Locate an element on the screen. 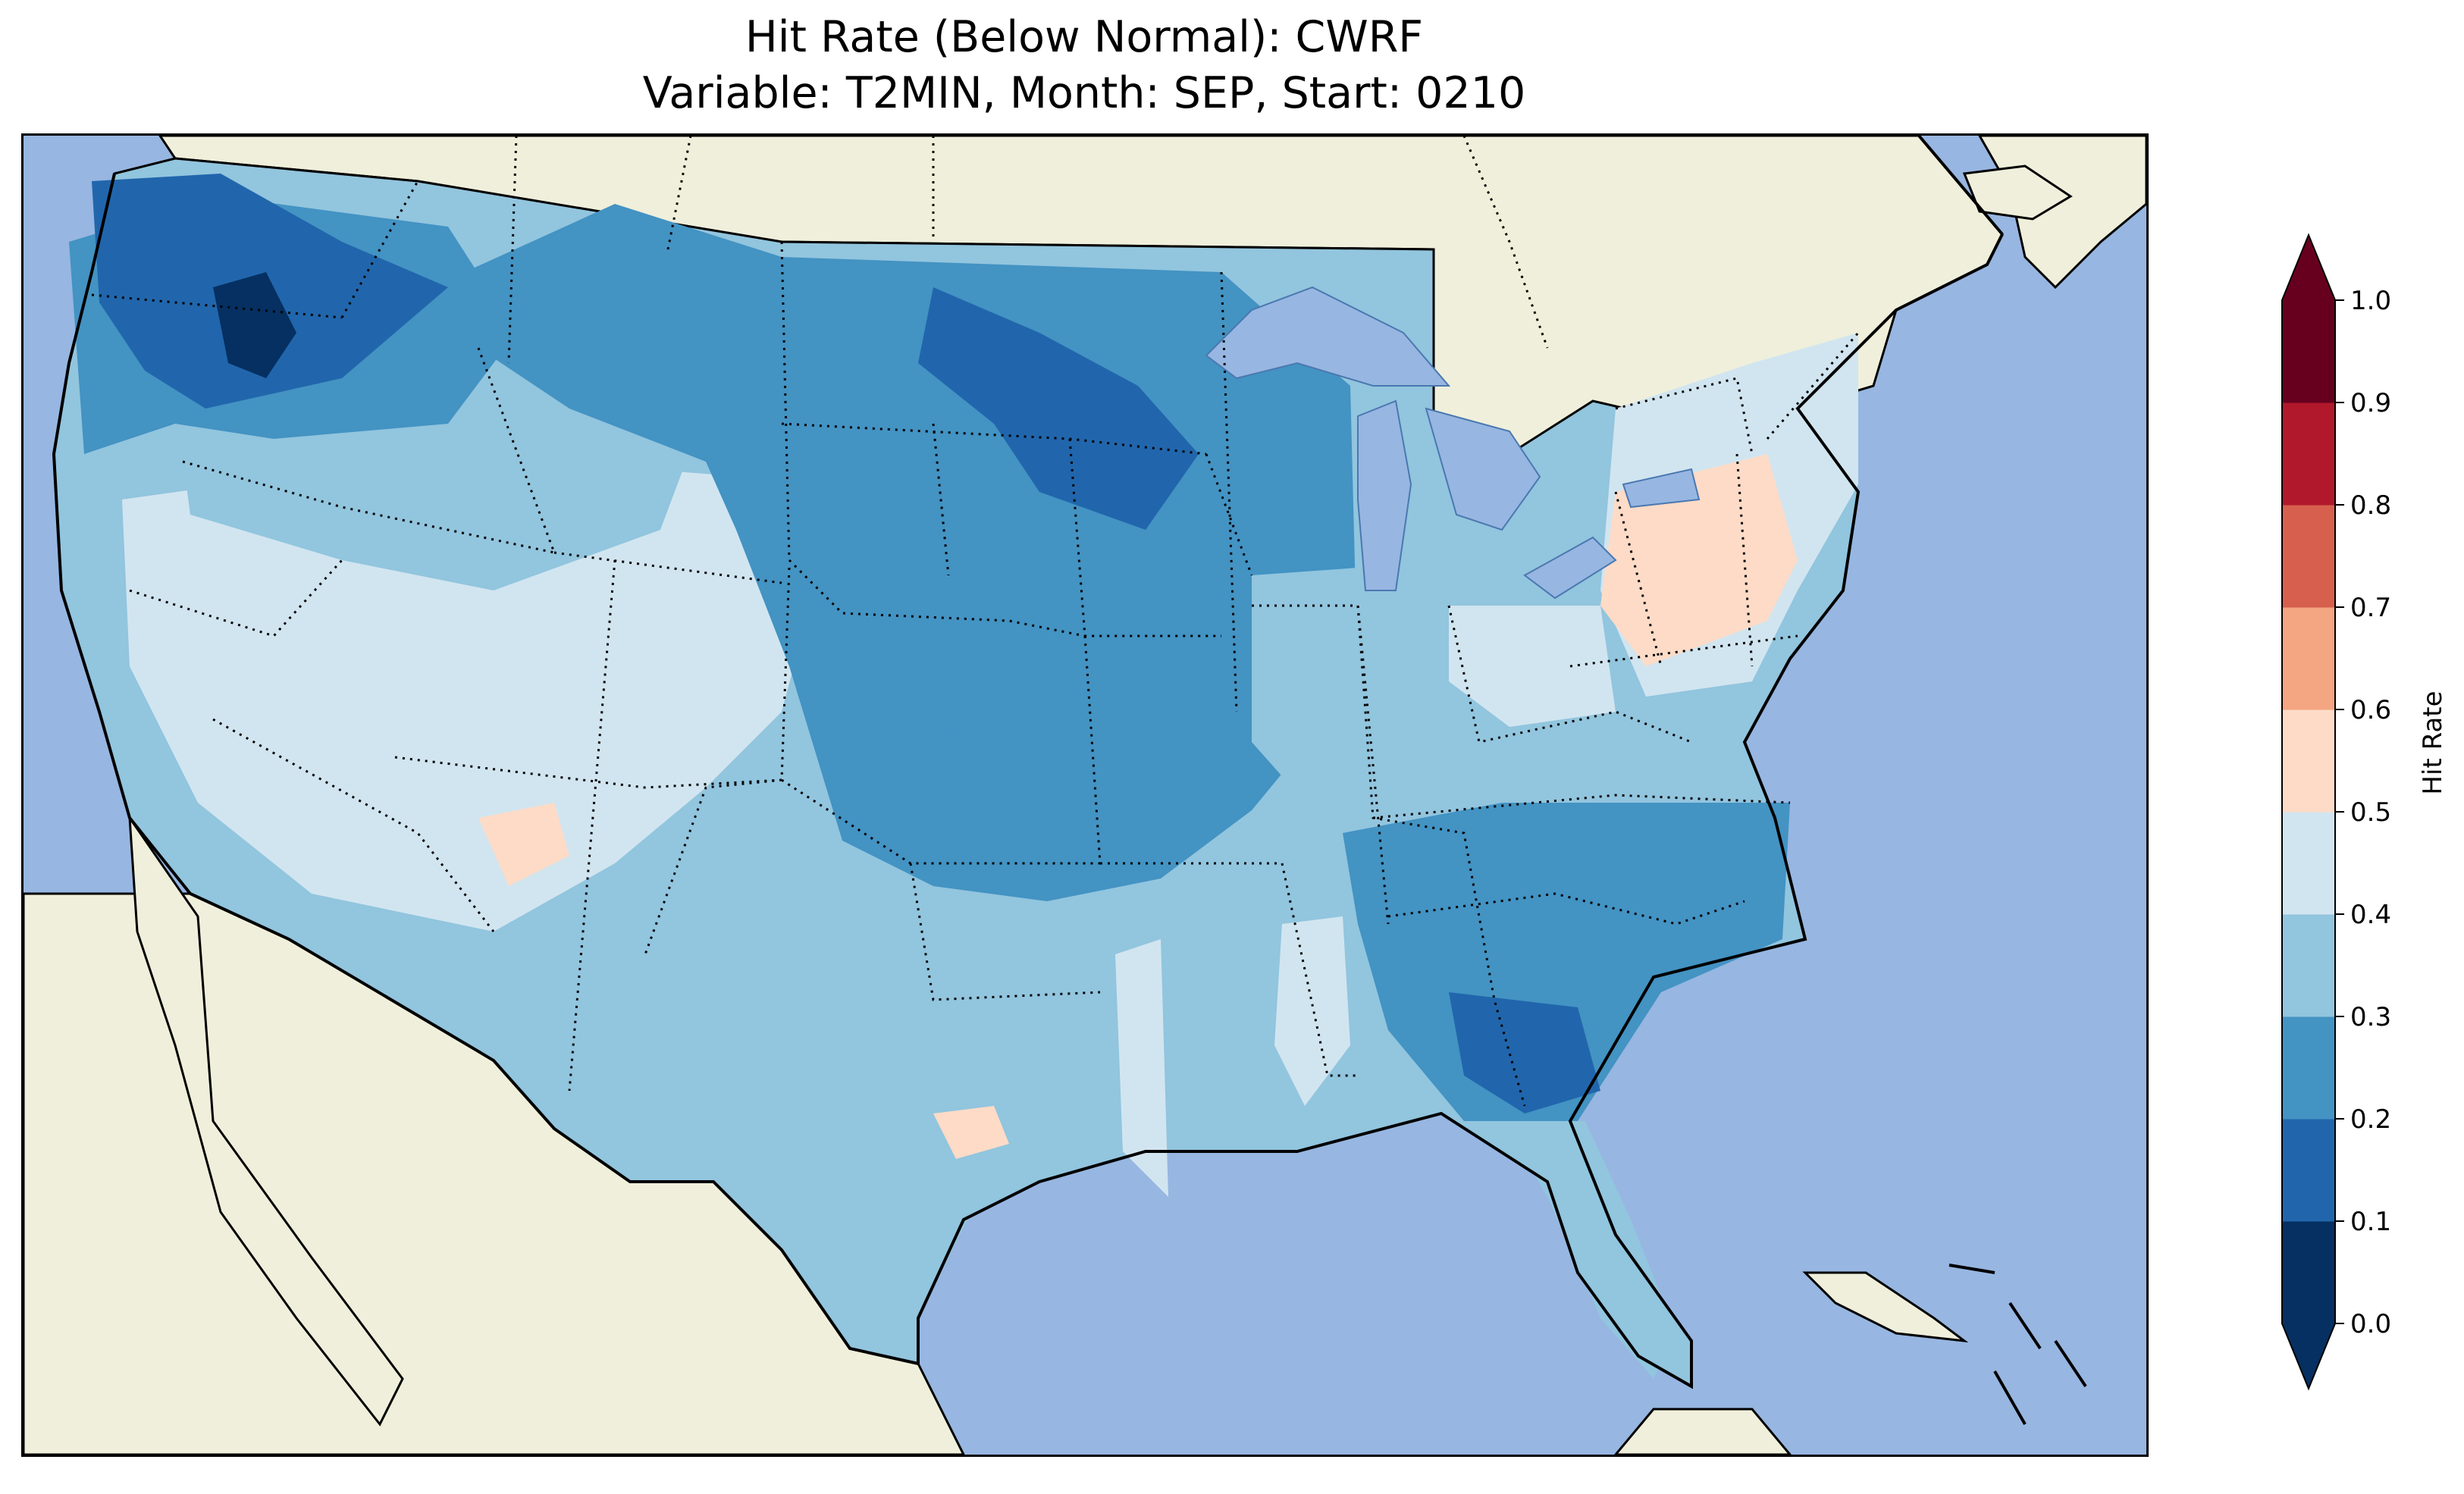 This screenshot has height=1494, width=2464. region-texas-light is located at coordinates (1141, 1068).